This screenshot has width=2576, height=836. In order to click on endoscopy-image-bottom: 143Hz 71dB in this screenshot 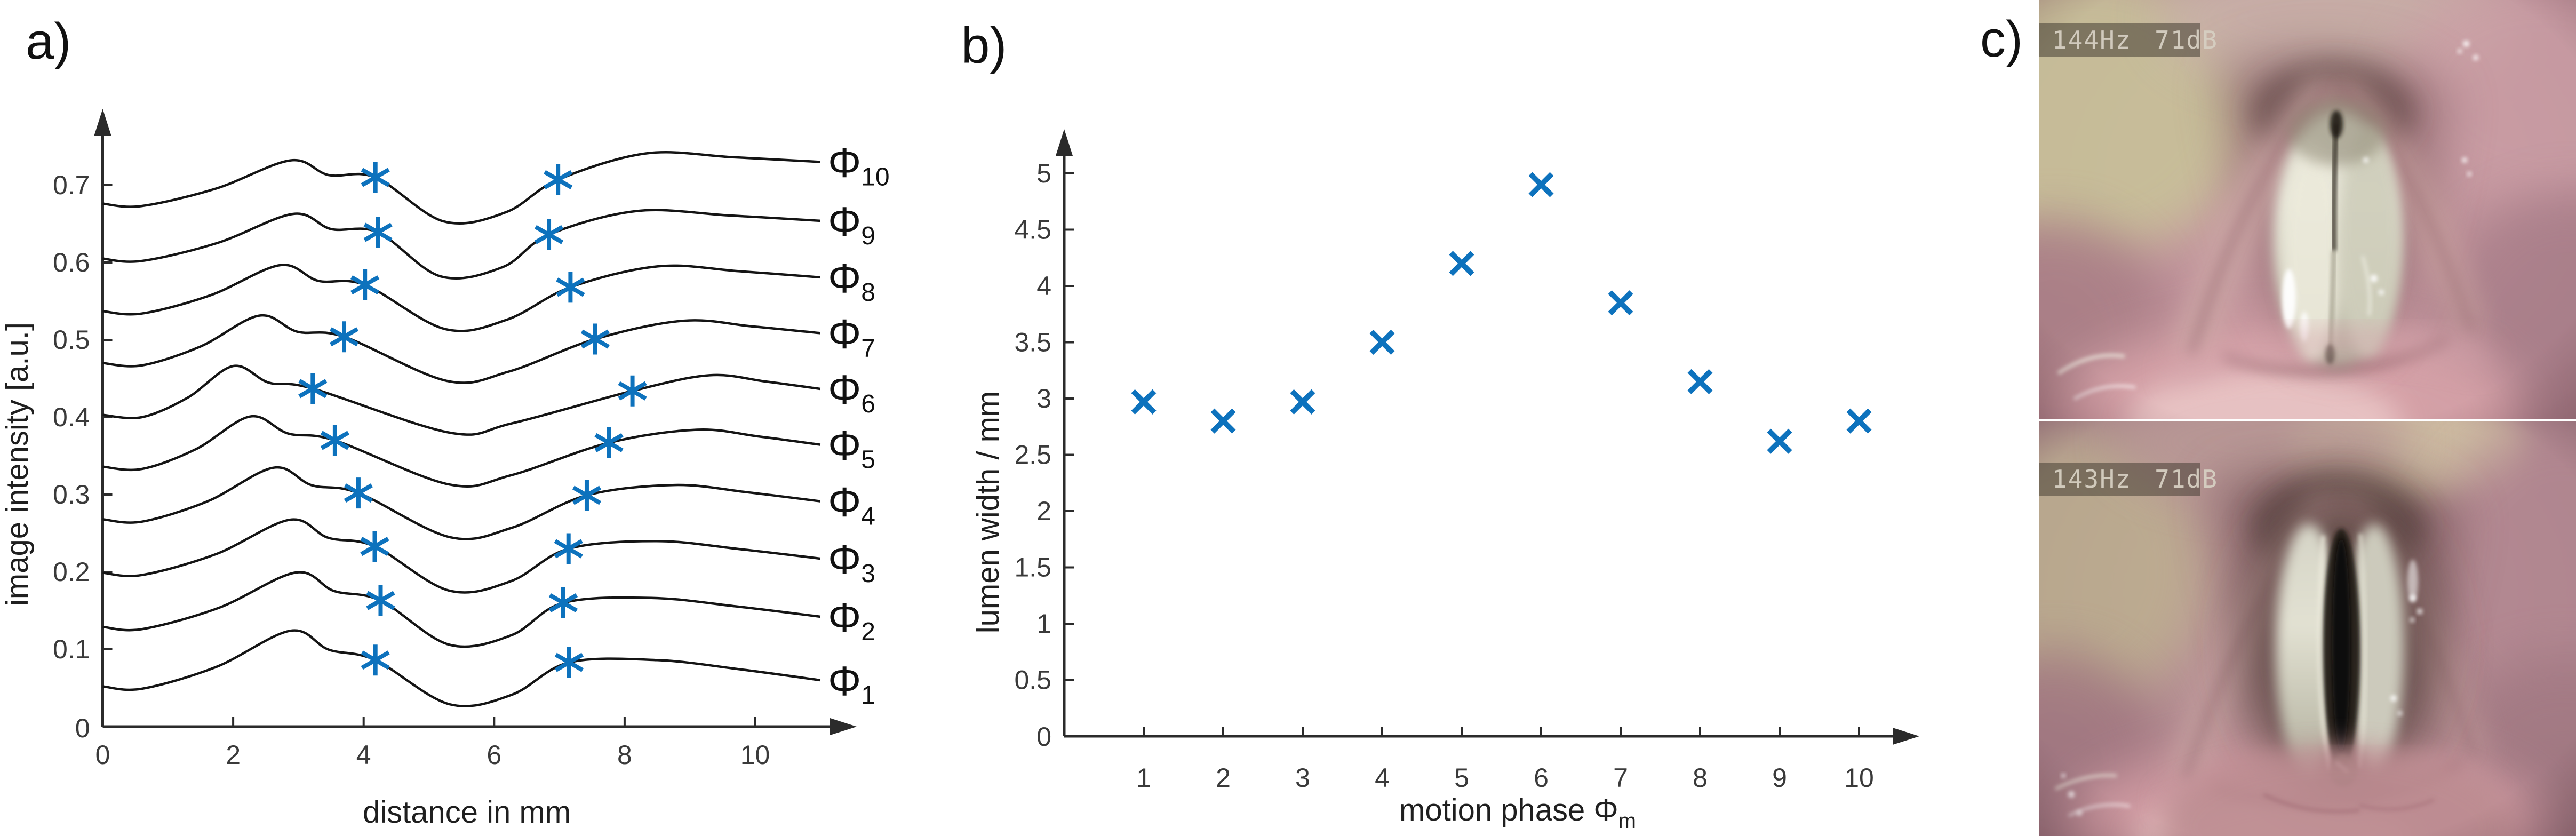, I will do `click(2307, 628)`.